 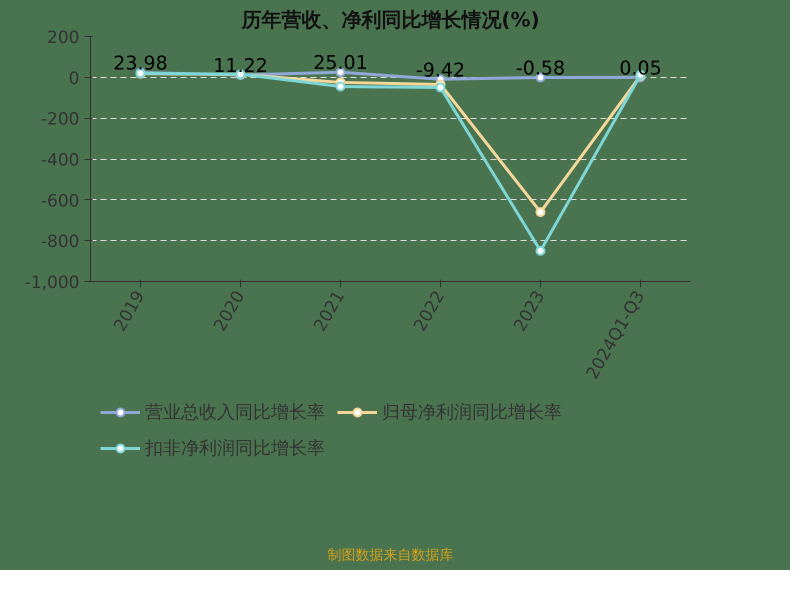 I want to click on data-label: -9.42, so click(x=441, y=70).